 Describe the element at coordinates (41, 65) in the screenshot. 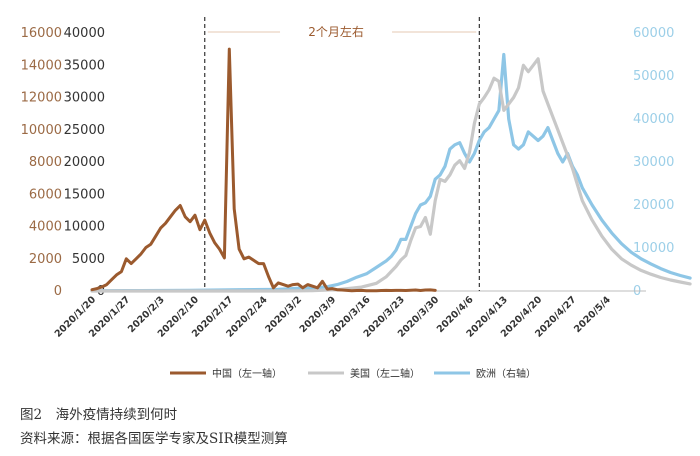

I see `left1-tick-label: 14000` at that location.